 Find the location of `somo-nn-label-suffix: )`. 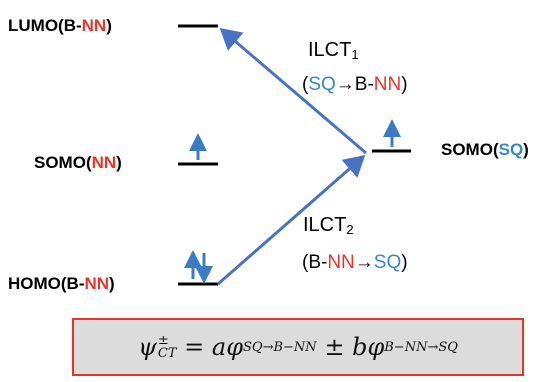

somo-nn-label-suffix: ) is located at coordinates (119, 162).